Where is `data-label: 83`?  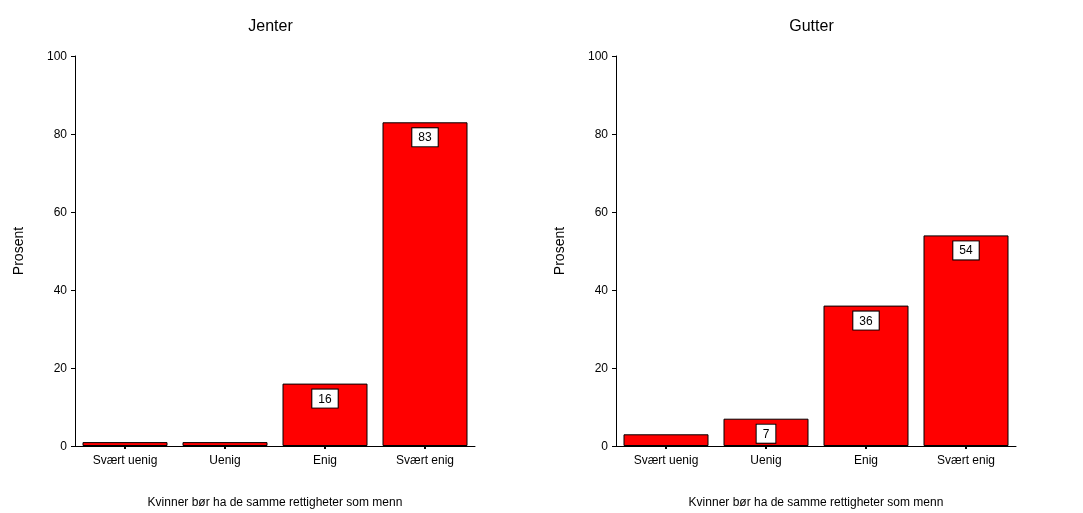 data-label: 83 is located at coordinates (425, 137).